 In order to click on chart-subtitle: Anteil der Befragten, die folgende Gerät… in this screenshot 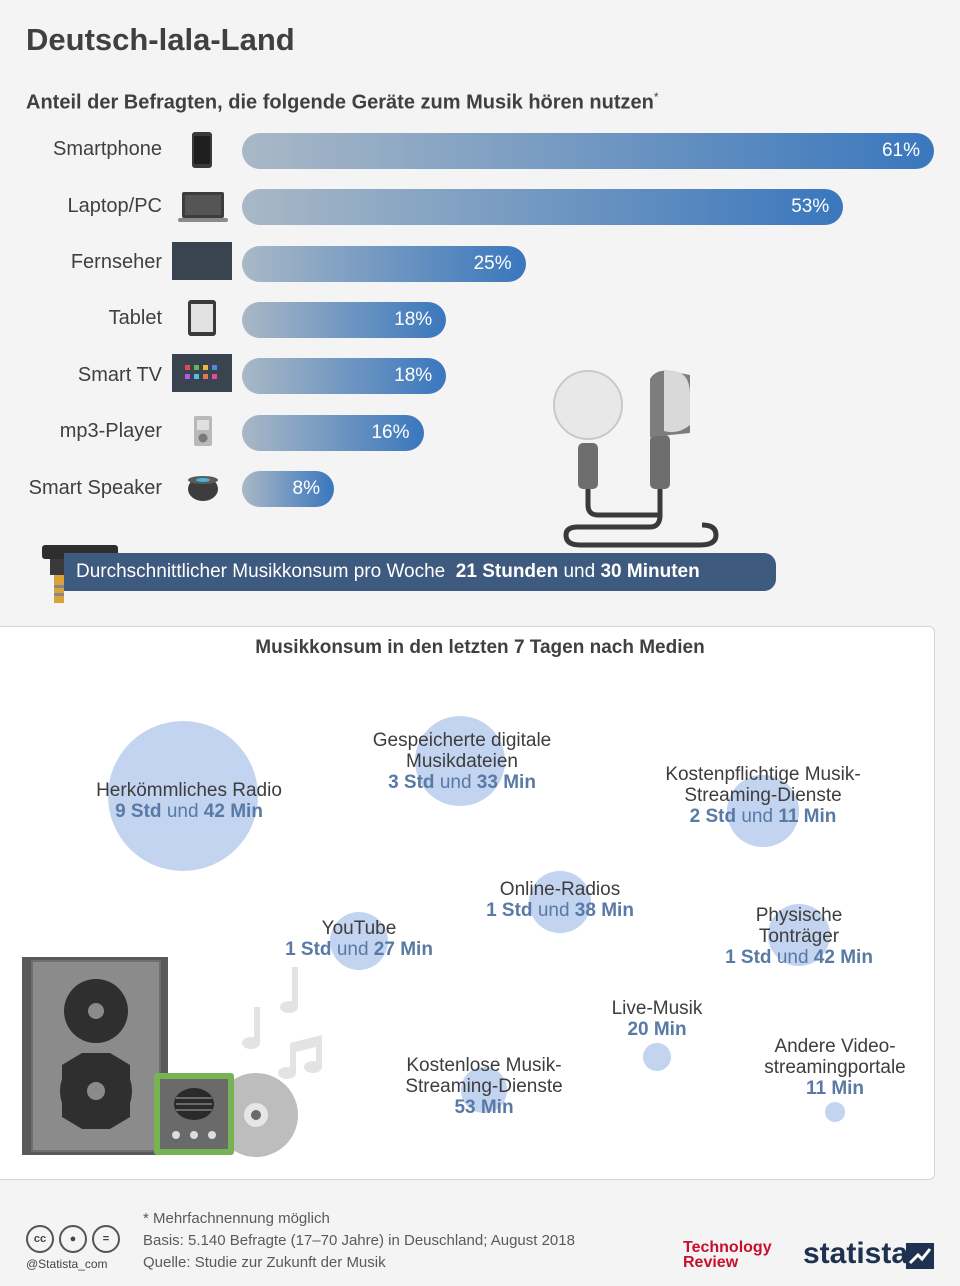, I will do `click(342, 102)`.